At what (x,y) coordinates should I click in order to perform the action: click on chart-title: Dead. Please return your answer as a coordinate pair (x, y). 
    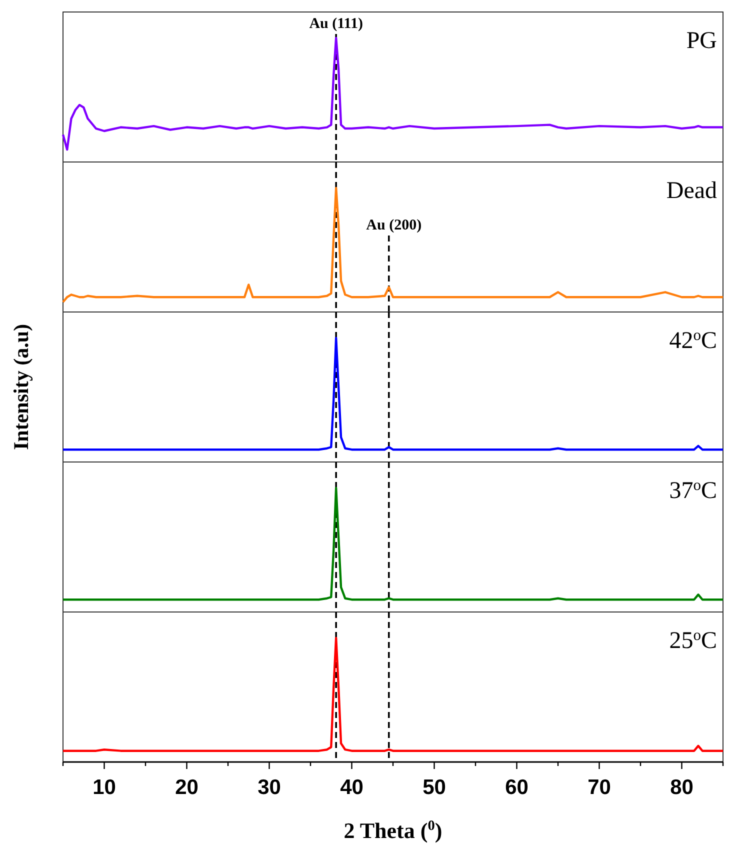
    Looking at the image, I should click on (691, 191).